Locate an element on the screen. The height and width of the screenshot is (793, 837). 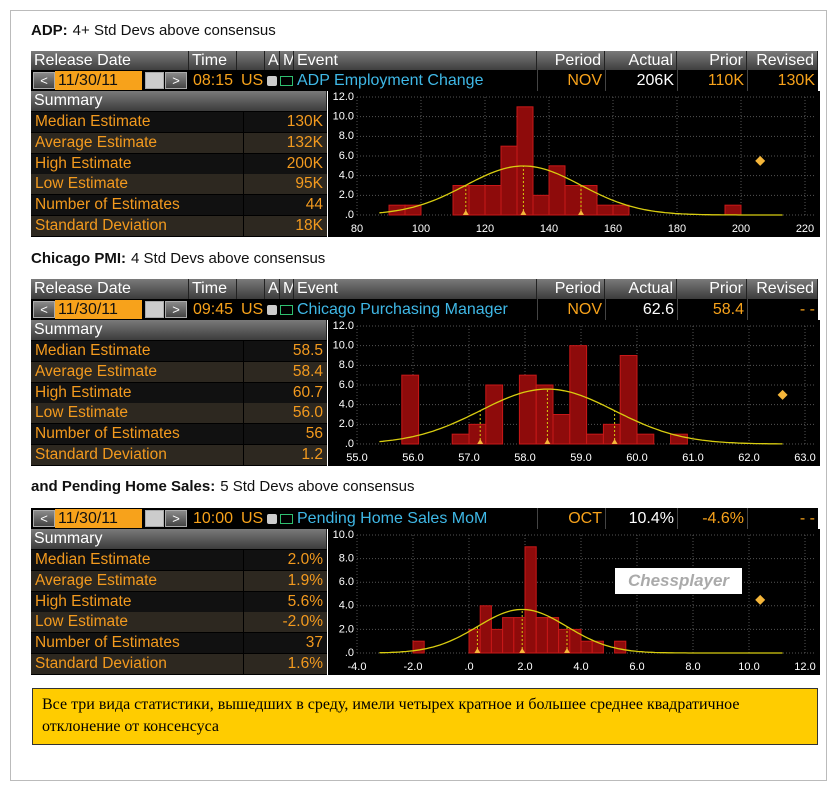
x-tick-label: 55.0 is located at coordinates (356, 458).